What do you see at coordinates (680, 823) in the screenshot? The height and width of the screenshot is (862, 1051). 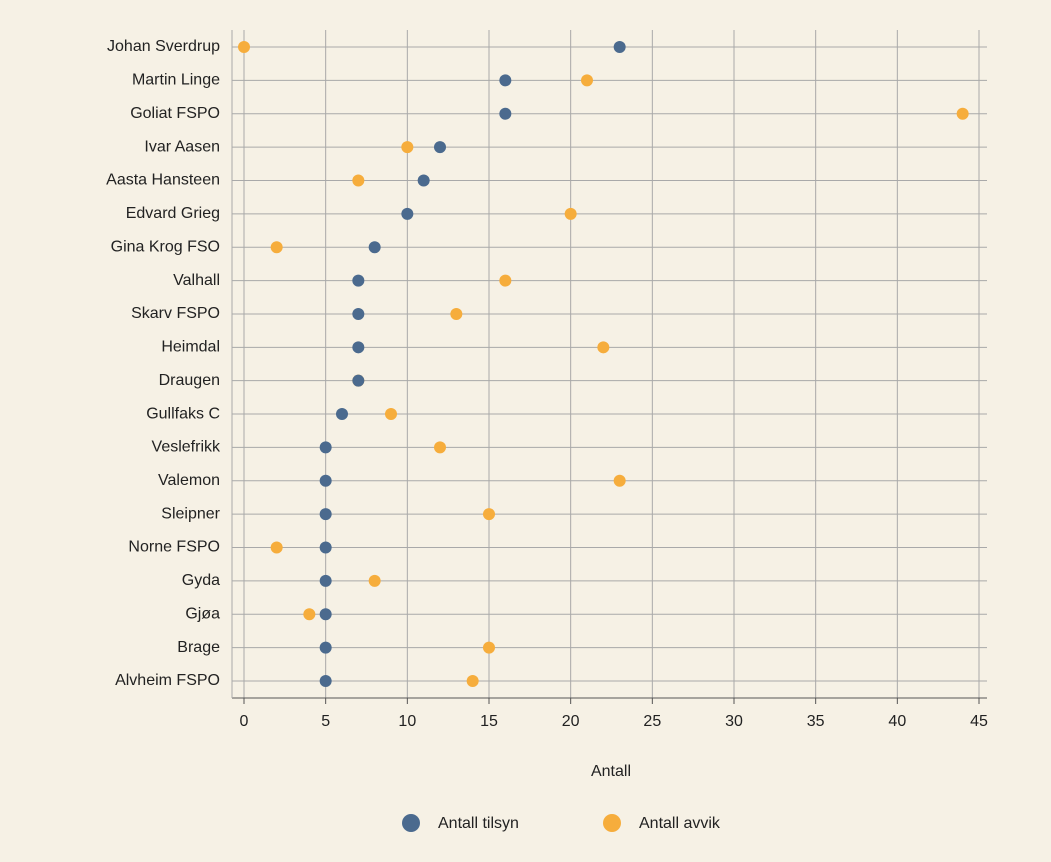 I see `legend-label: Antall avvik` at bounding box center [680, 823].